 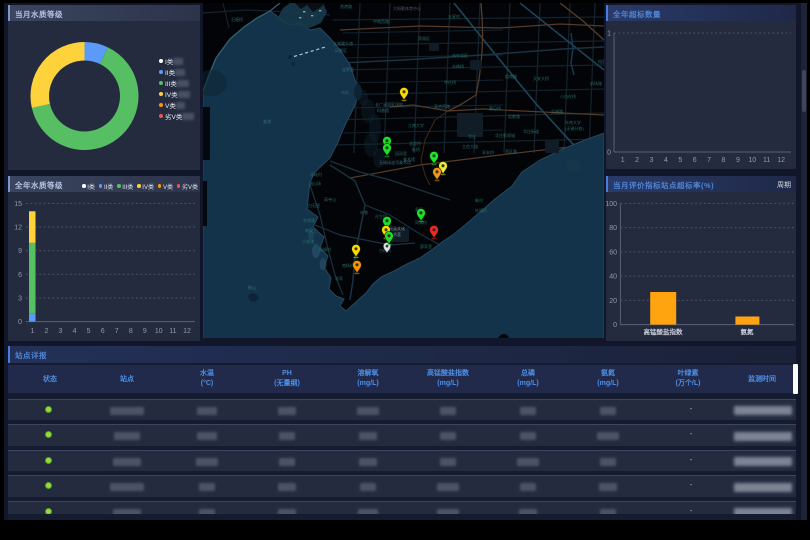 I want to click on svg-text: 40, so click(x=613, y=277).